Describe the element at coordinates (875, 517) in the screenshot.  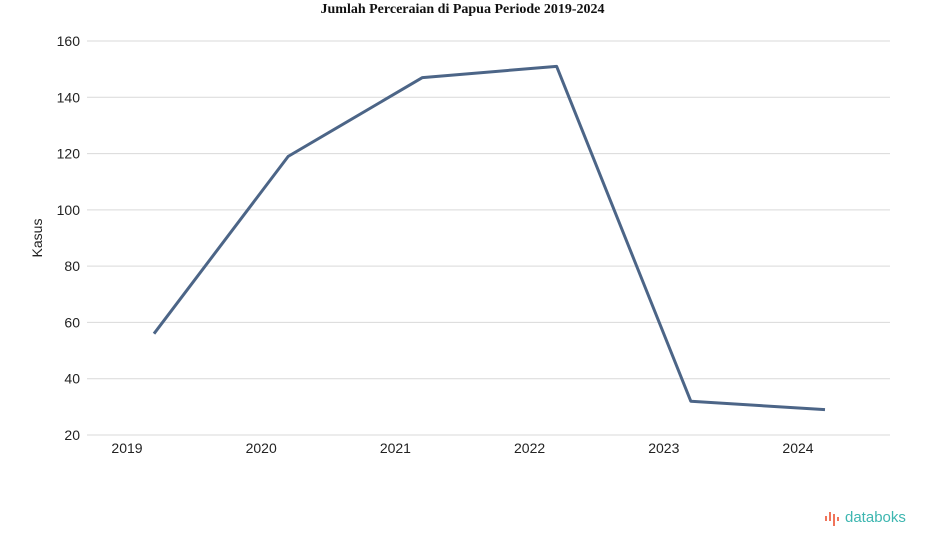
I see `brand-name: databoks` at that location.